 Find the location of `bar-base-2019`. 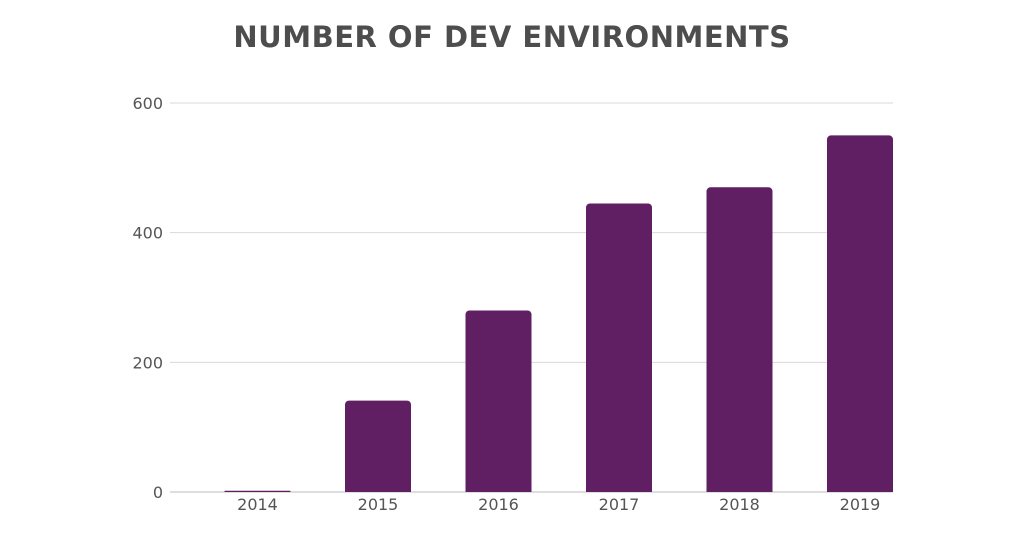

bar-base-2019 is located at coordinates (860, 490).